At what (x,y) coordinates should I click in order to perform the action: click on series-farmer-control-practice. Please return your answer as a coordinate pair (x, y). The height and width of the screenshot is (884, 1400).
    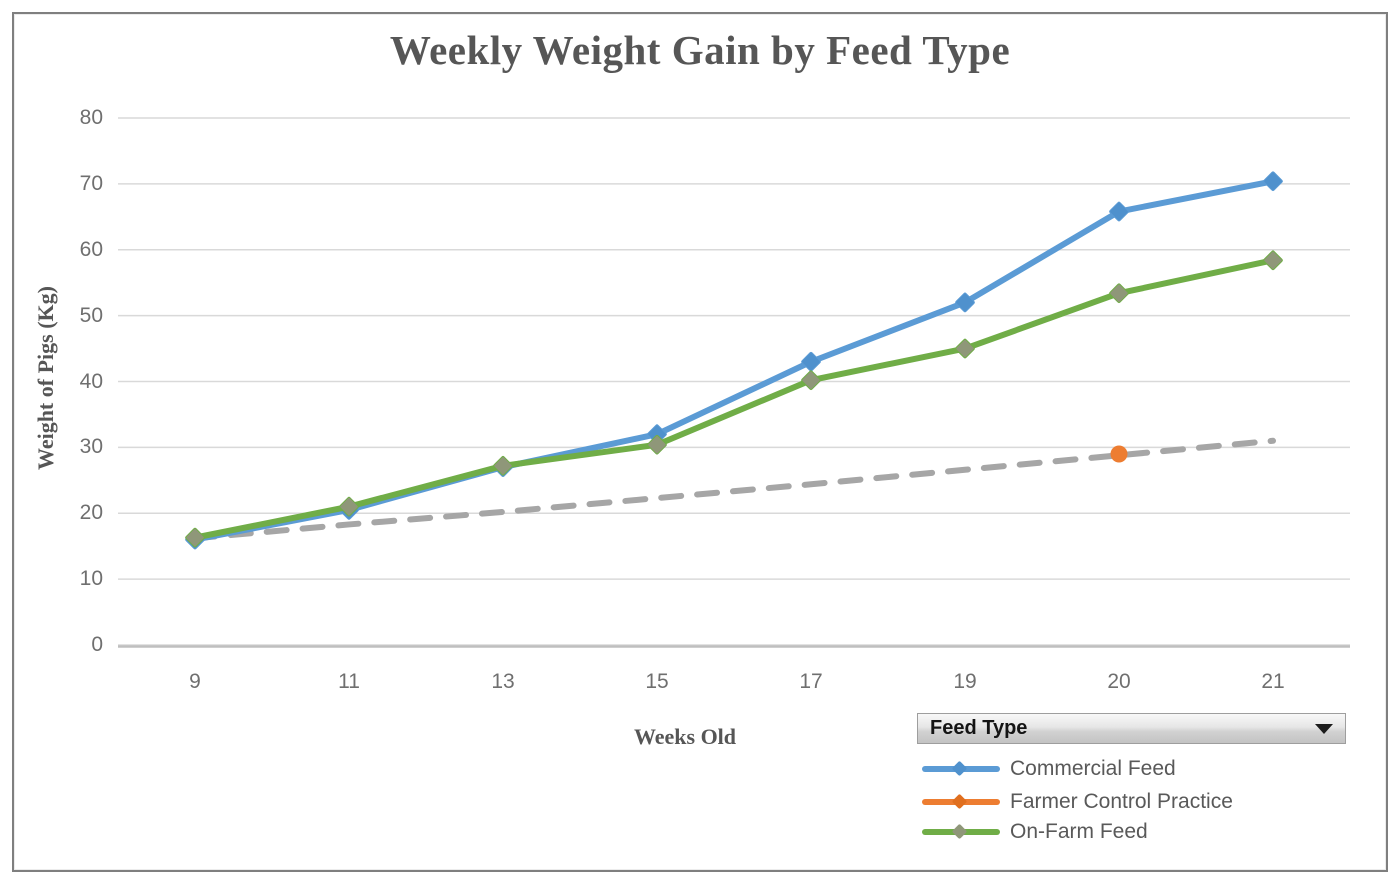
    Looking at the image, I should click on (1119, 454).